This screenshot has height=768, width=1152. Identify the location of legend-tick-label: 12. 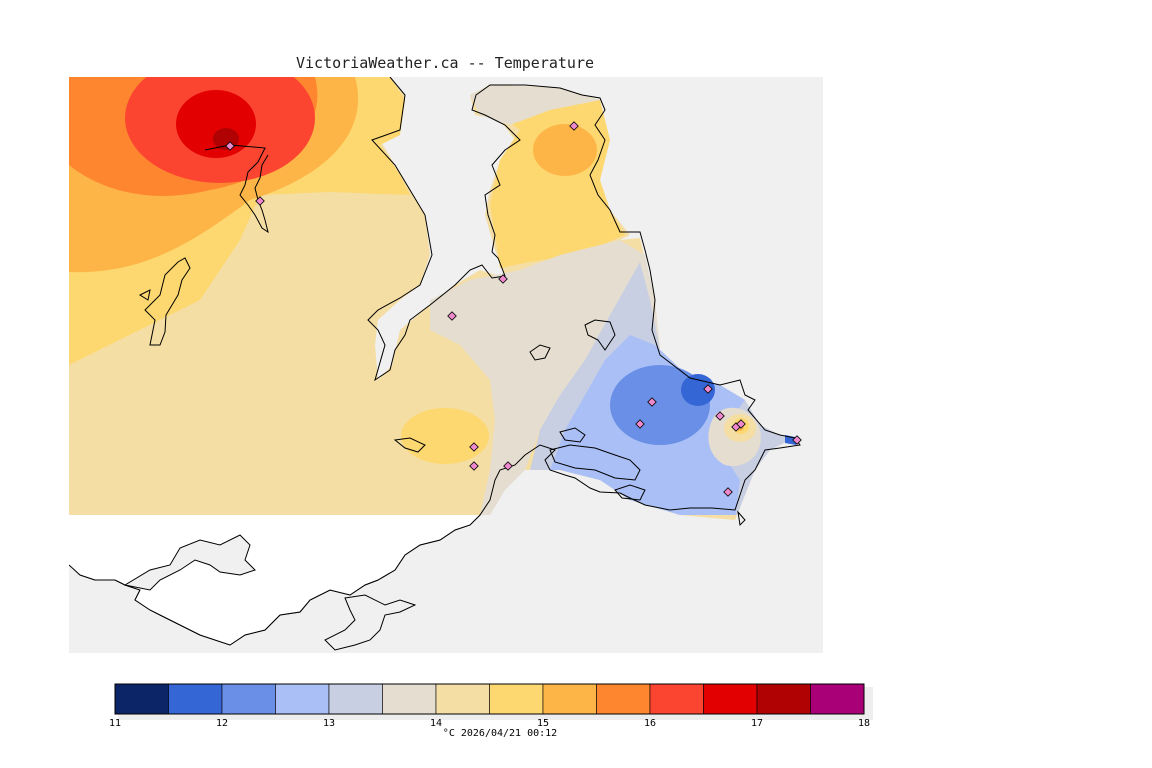
(222, 723).